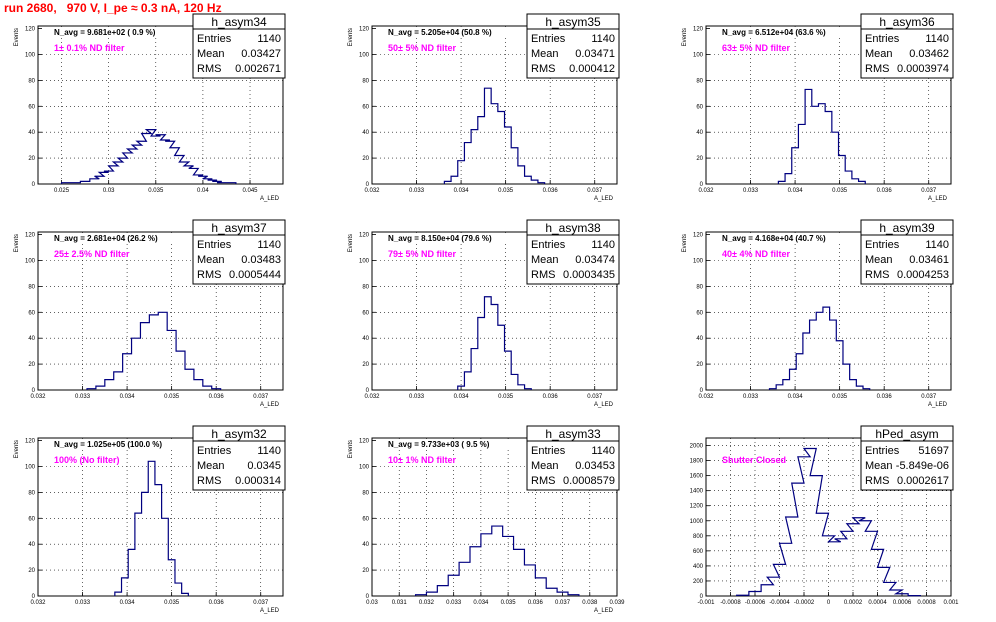 This screenshot has height=622, width=996. What do you see at coordinates (698, 537) in the screenshot?
I see `y-tick-label: 800` at bounding box center [698, 537].